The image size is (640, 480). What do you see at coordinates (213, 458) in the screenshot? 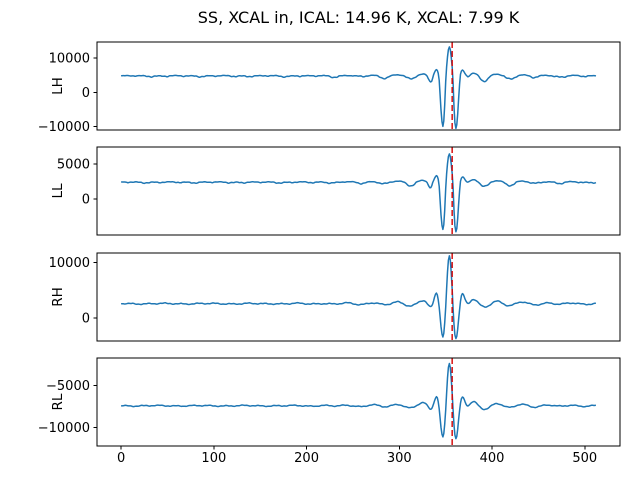
I see `x-tick-label: 100` at bounding box center [213, 458].